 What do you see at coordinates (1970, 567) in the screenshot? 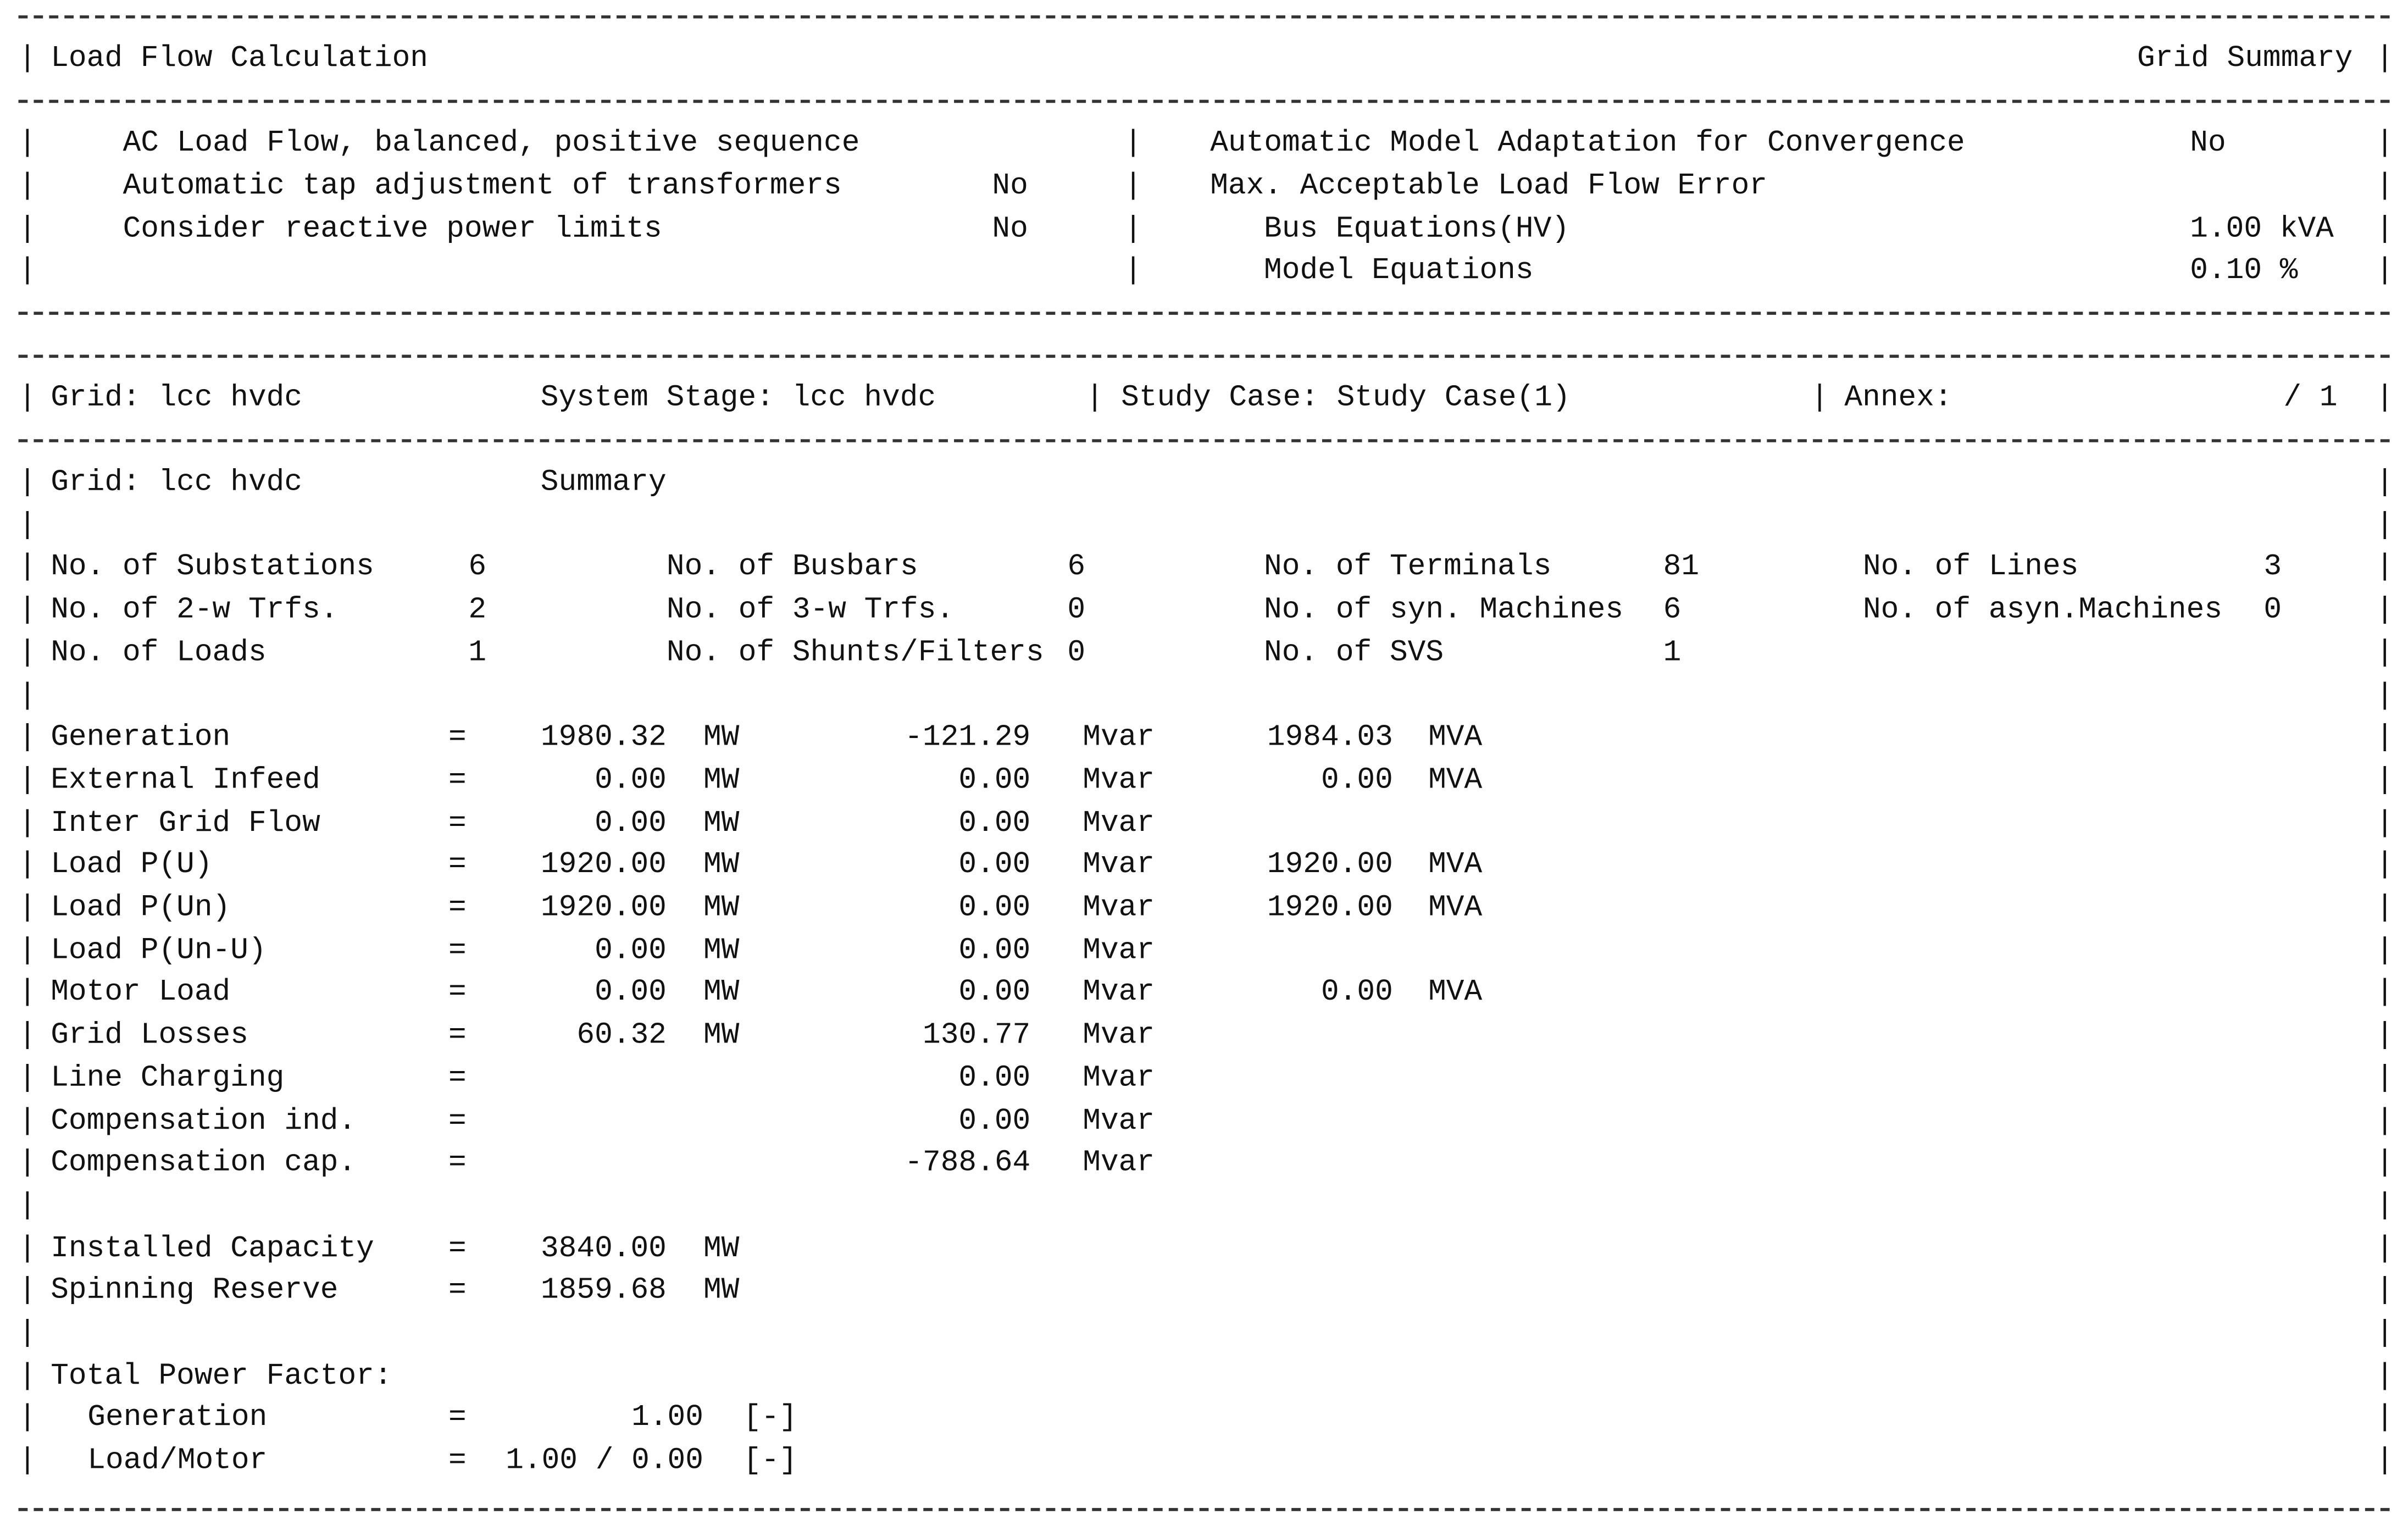
I see `count-label: No. of Lines` at bounding box center [1970, 567].